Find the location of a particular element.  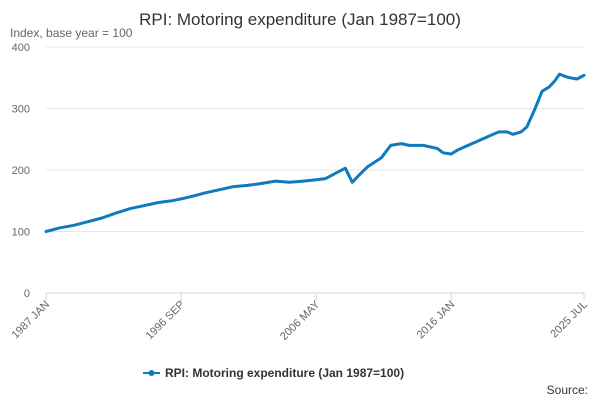

x-tick-label: 1987 JAN is located at coordinates (30, 320).